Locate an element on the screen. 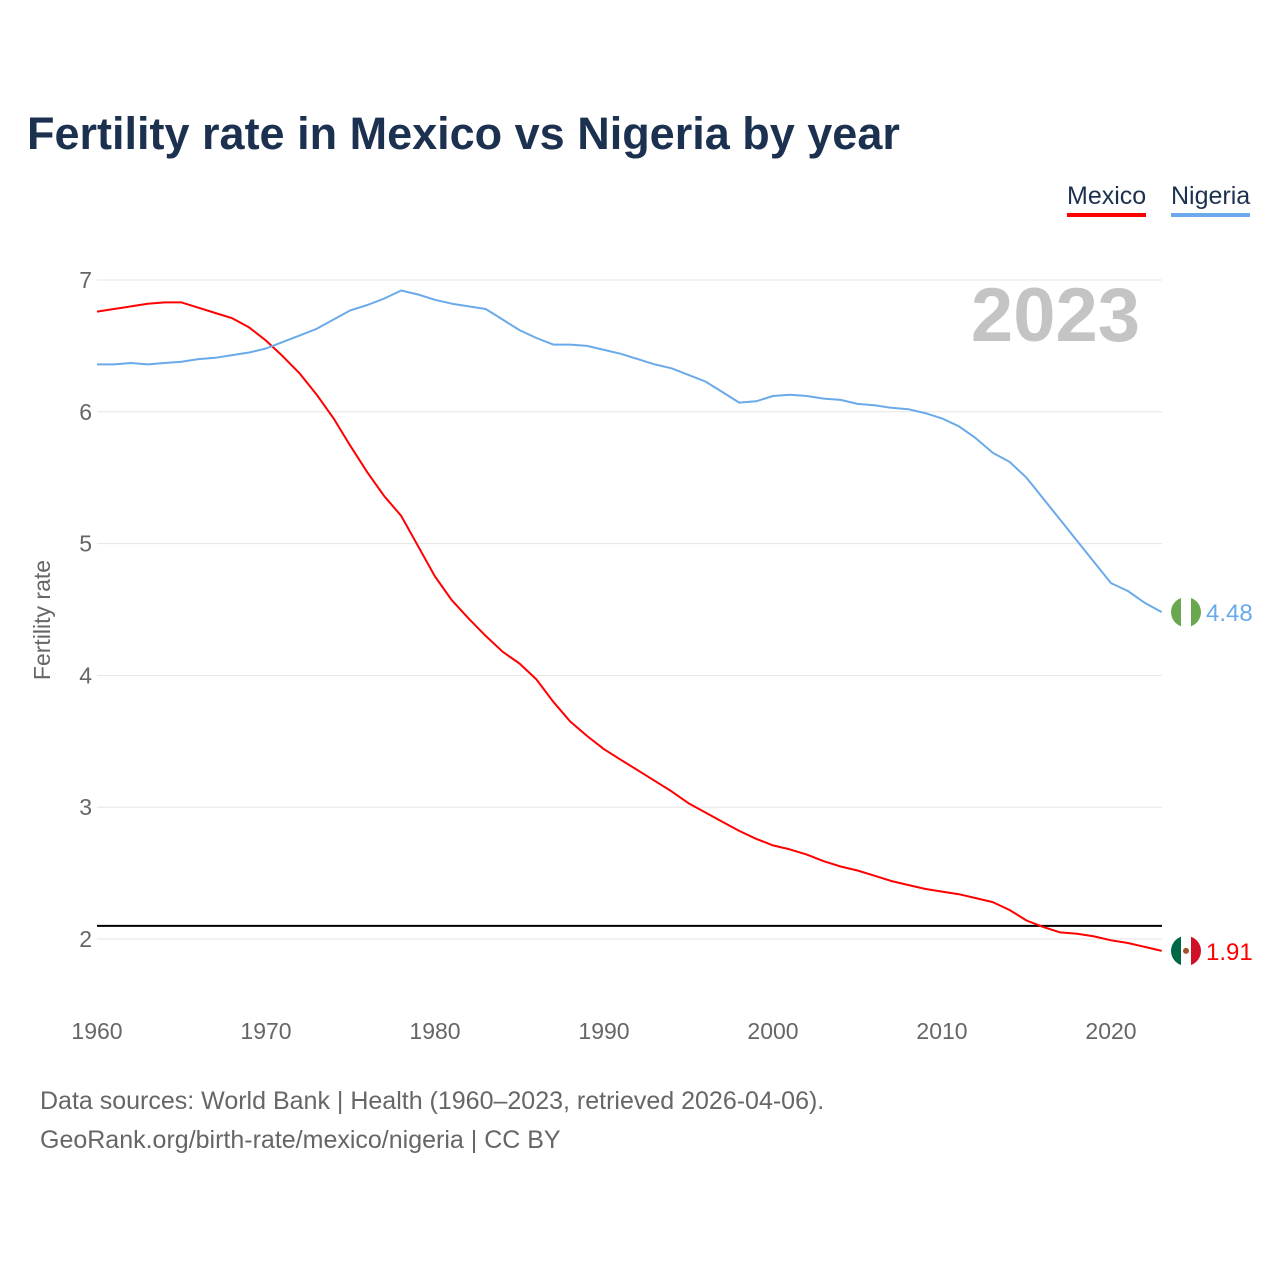 Image resolution: width=1280 pixels, height=1280 pixels. flag-nigeria-icon is located at coordinates (1186, 612).